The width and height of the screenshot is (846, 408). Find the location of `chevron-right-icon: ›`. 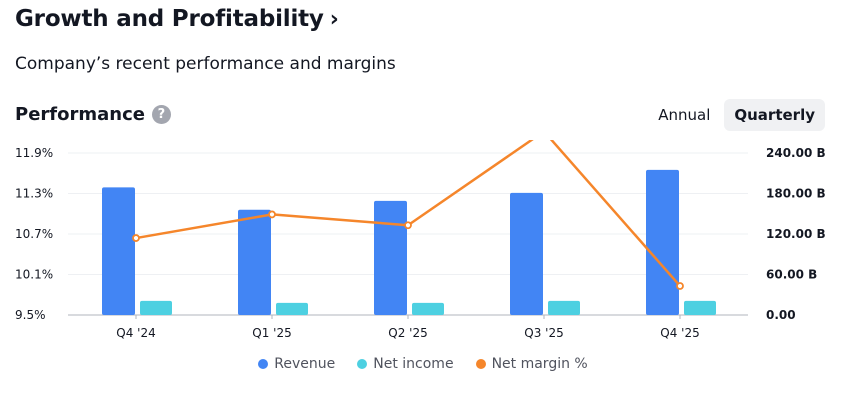

chevron-right-icon: › is located at coordinates (334, 19).